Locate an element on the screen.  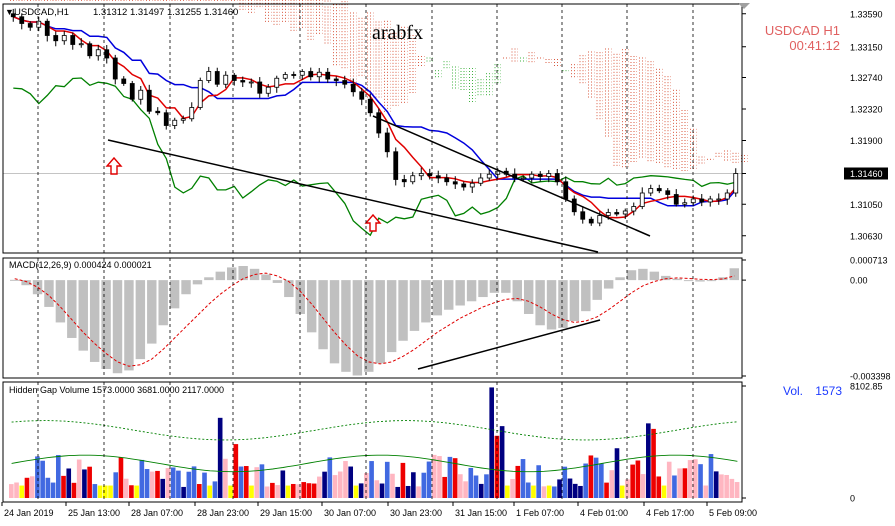
macd-y-tick-label: 0.00 is located at coordinates (859, 281).